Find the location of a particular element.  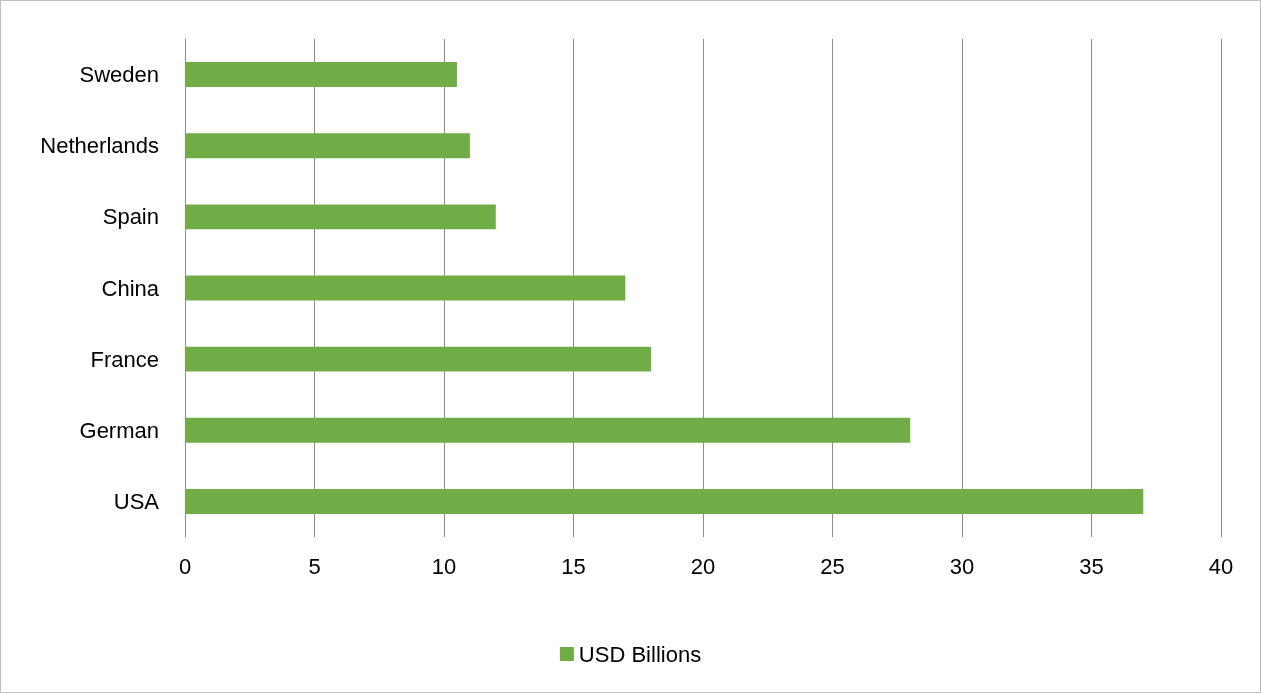

y-tick-label: Spain is located at coordinates (130, 217).